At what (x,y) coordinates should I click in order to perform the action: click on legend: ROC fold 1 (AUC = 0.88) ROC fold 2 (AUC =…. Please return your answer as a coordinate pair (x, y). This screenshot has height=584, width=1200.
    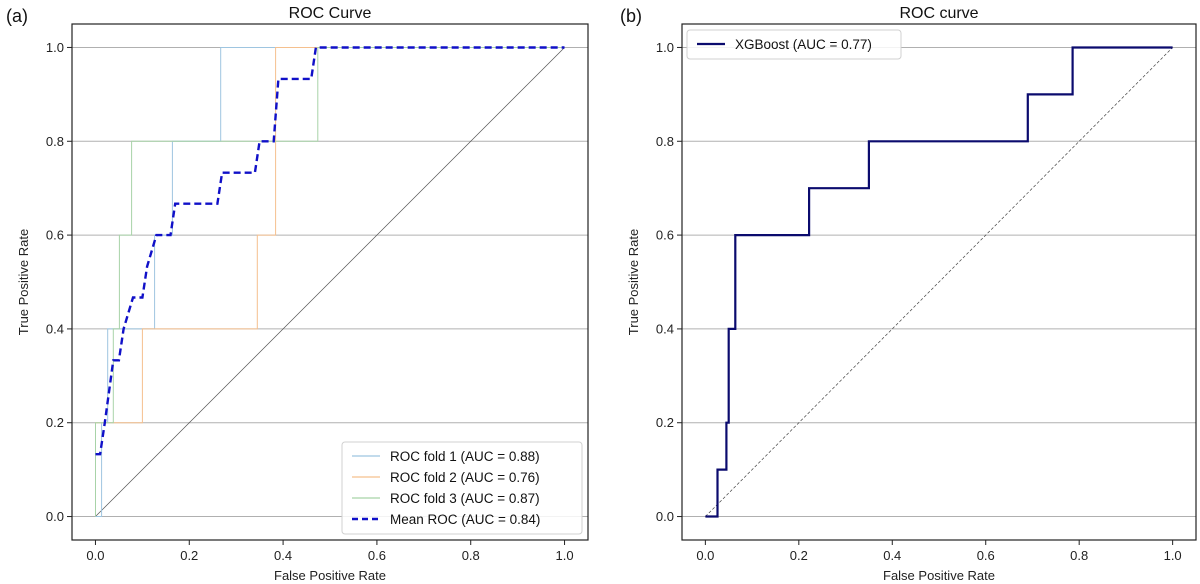
    Looking at the image, I should click on (462, 488).